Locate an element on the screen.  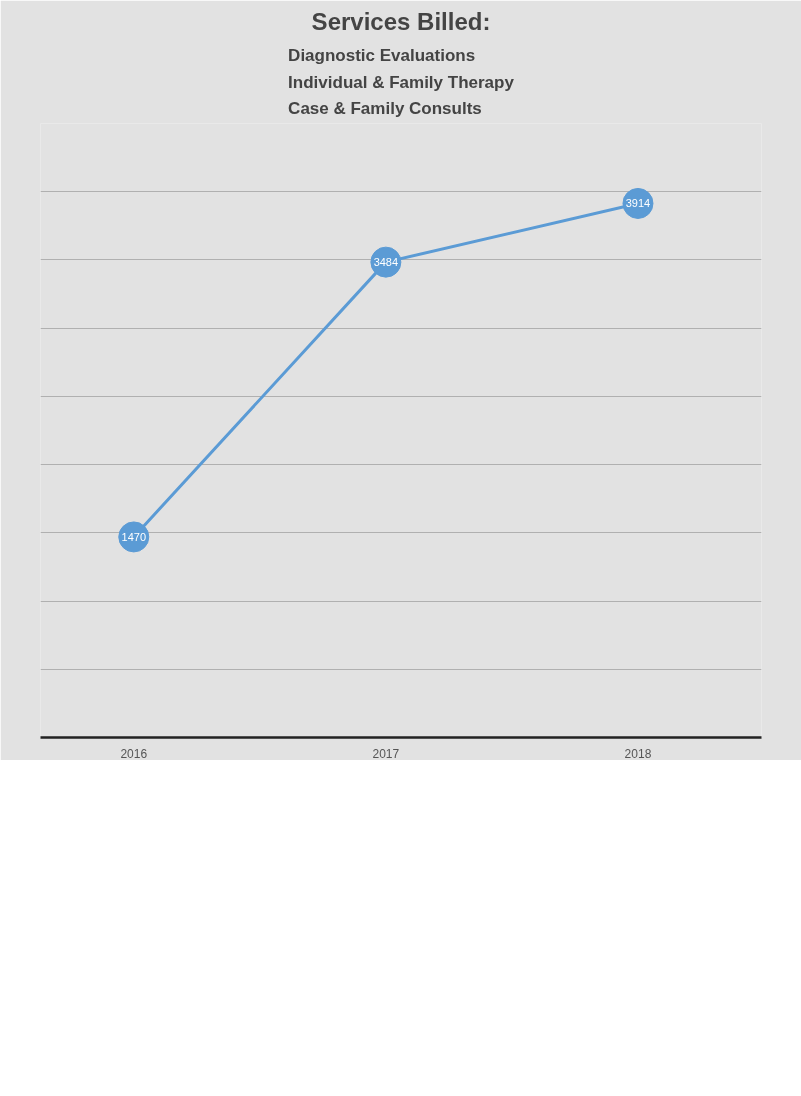
x-tick-label: 2017 is located at coordinates (386, 753).